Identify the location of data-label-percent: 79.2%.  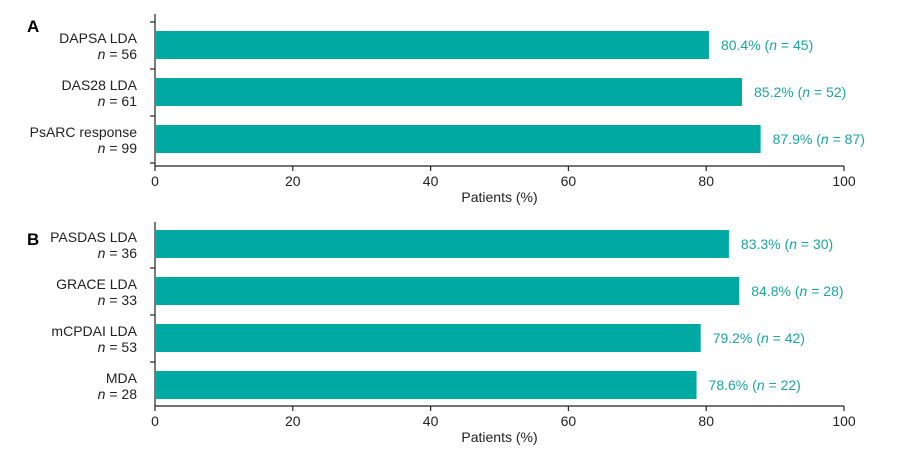
(733, 338).